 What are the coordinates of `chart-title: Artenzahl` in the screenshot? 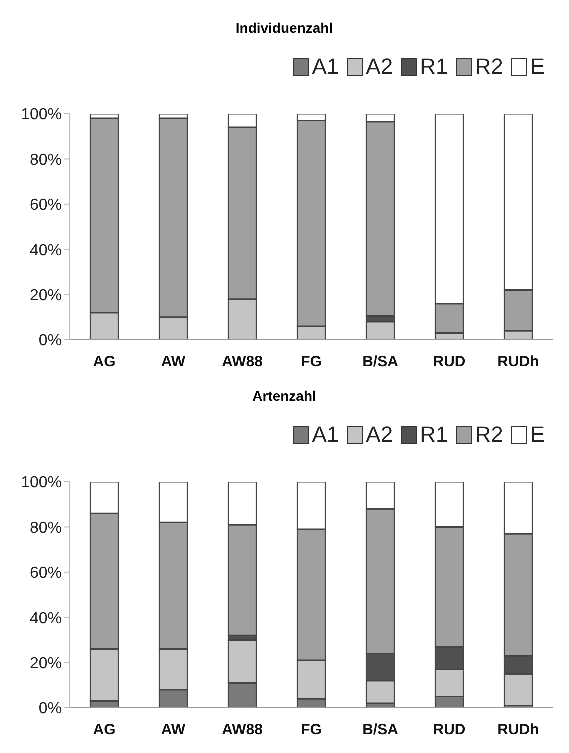 It's located at (285, 396).